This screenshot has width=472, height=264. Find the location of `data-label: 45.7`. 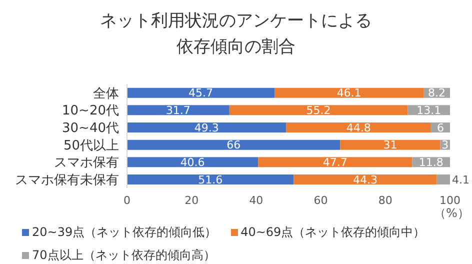

data-label: 45.7 is located at coordinates (201, 93).